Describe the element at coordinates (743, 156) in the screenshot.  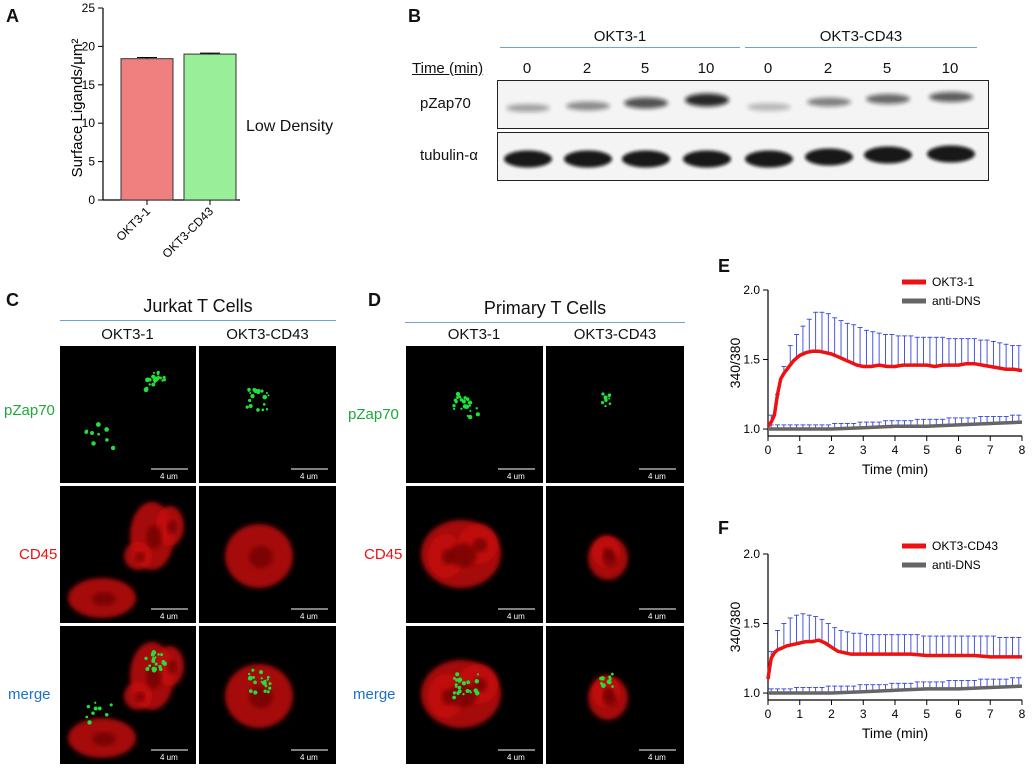
I see `blot-tubulin` at that location.